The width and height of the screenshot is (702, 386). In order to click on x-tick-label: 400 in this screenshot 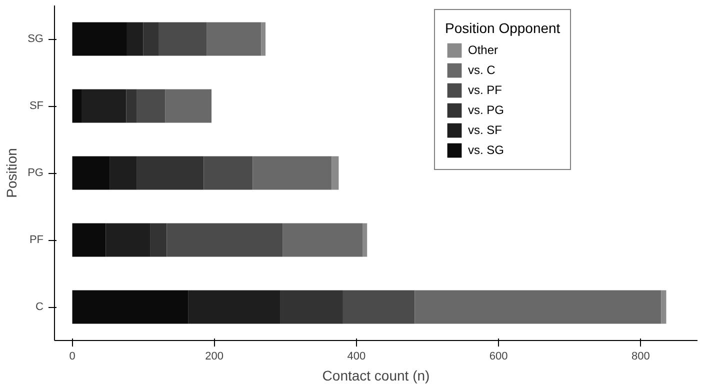, I will do `click(356, 356)`.